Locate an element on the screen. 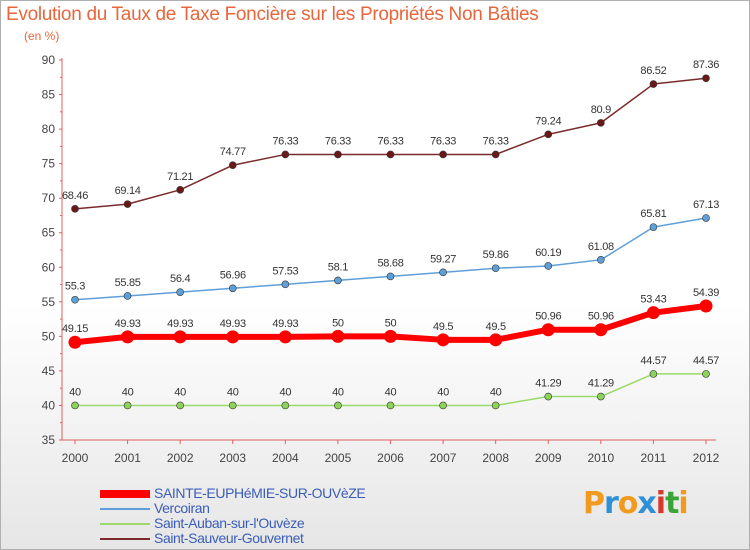  legend-label: Vercoiran is located at coordinates (182, 508).